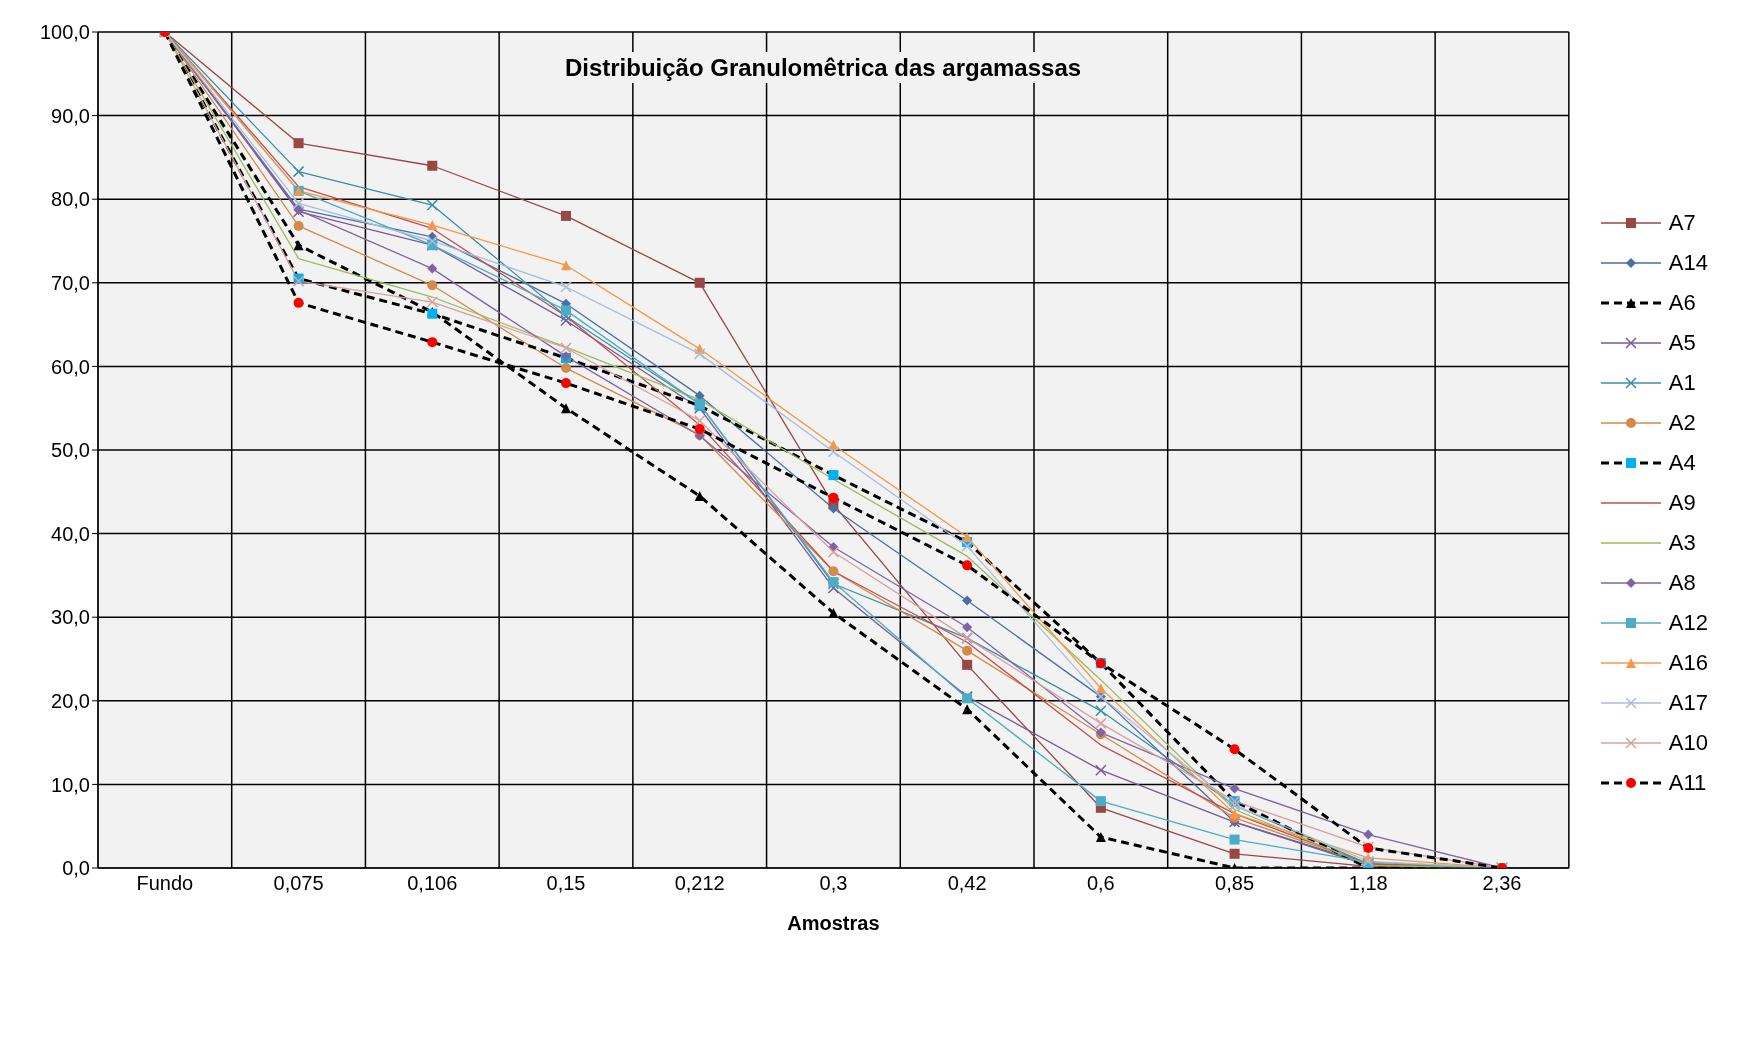 The width and height of the screenshot is (1745, 1045). Describe the element at coordinates (833, 883) in the screenshot. I see `x-tick-label: 0,3` at that location.